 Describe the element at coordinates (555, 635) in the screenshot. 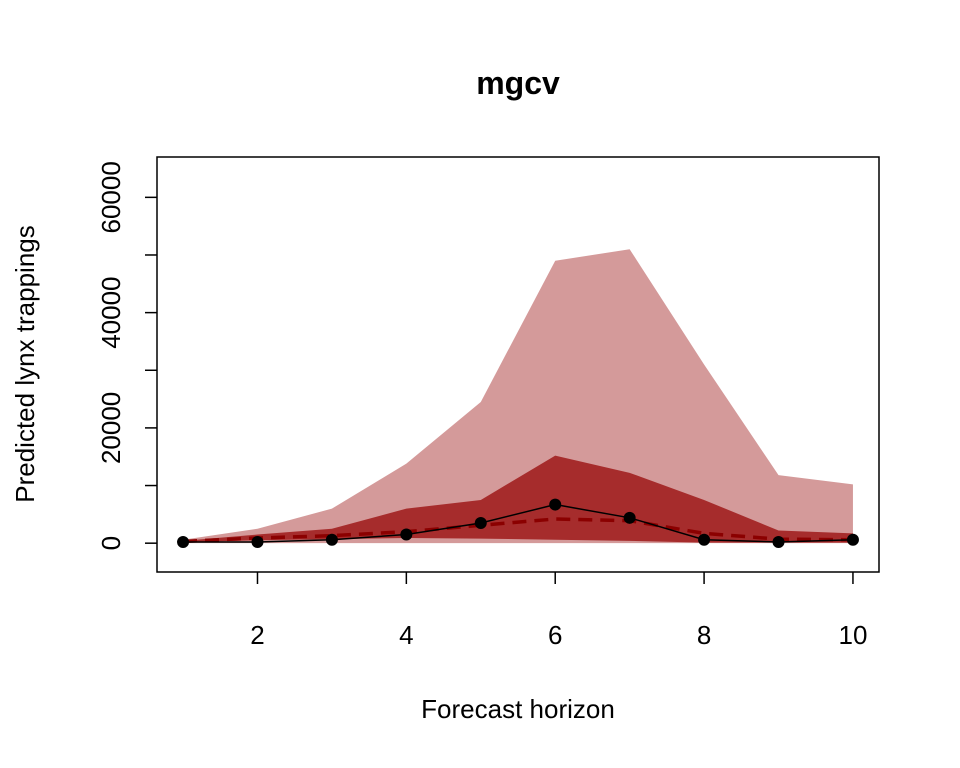

I see `x-tick-label: 6` at that location.